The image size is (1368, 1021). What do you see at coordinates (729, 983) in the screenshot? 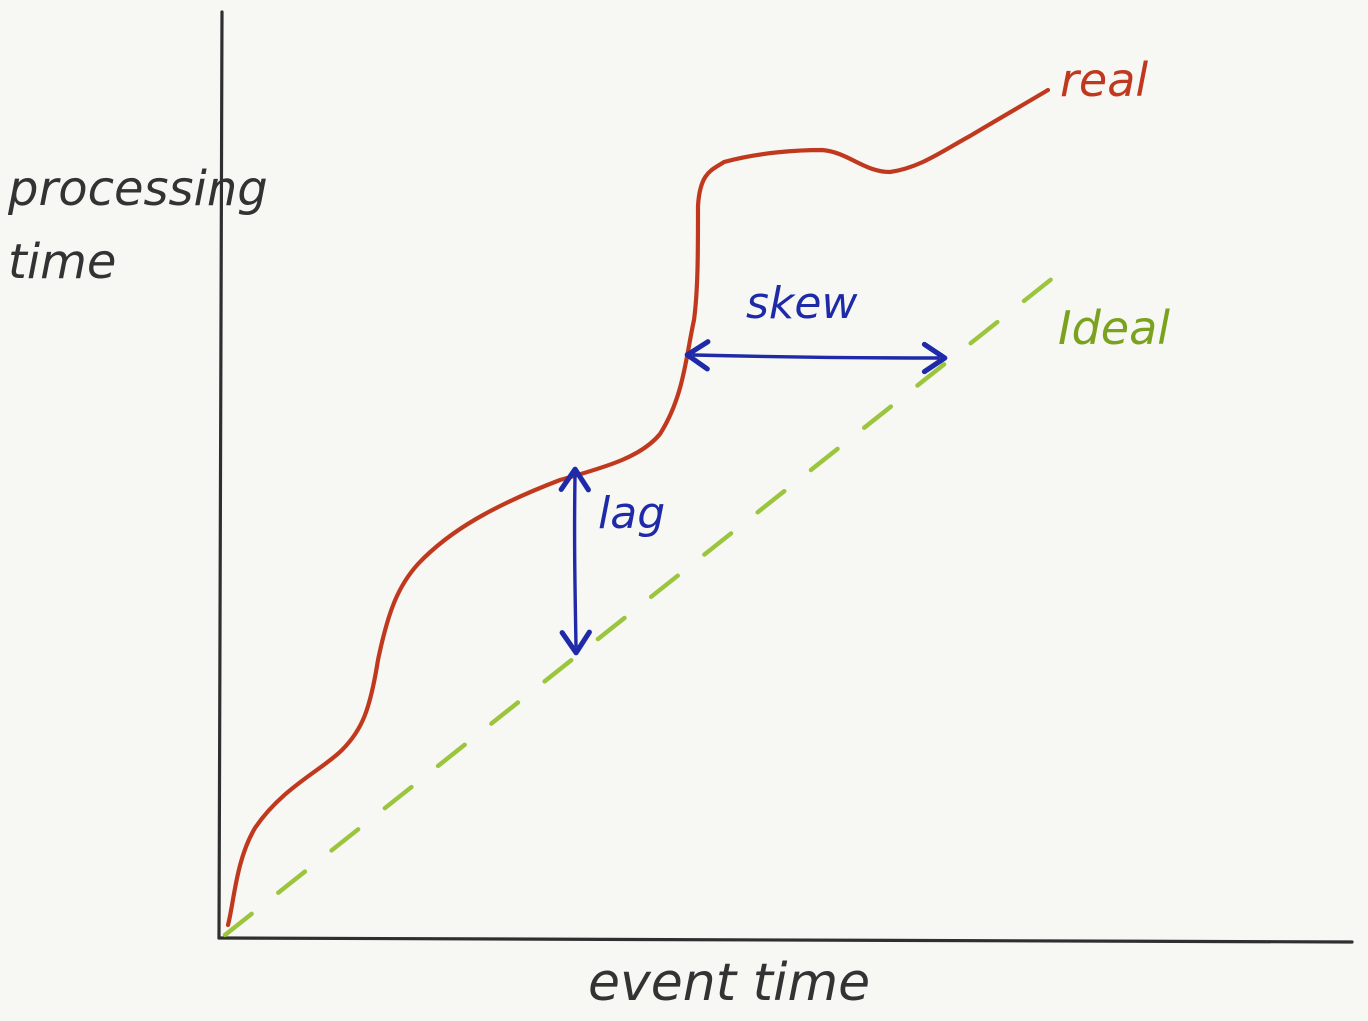
I see `x-axis-label: event time` at bounding box center [729, 983].